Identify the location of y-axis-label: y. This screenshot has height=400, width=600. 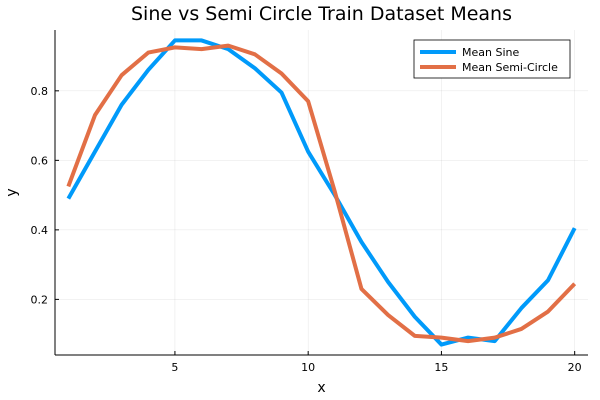
(12, 192).